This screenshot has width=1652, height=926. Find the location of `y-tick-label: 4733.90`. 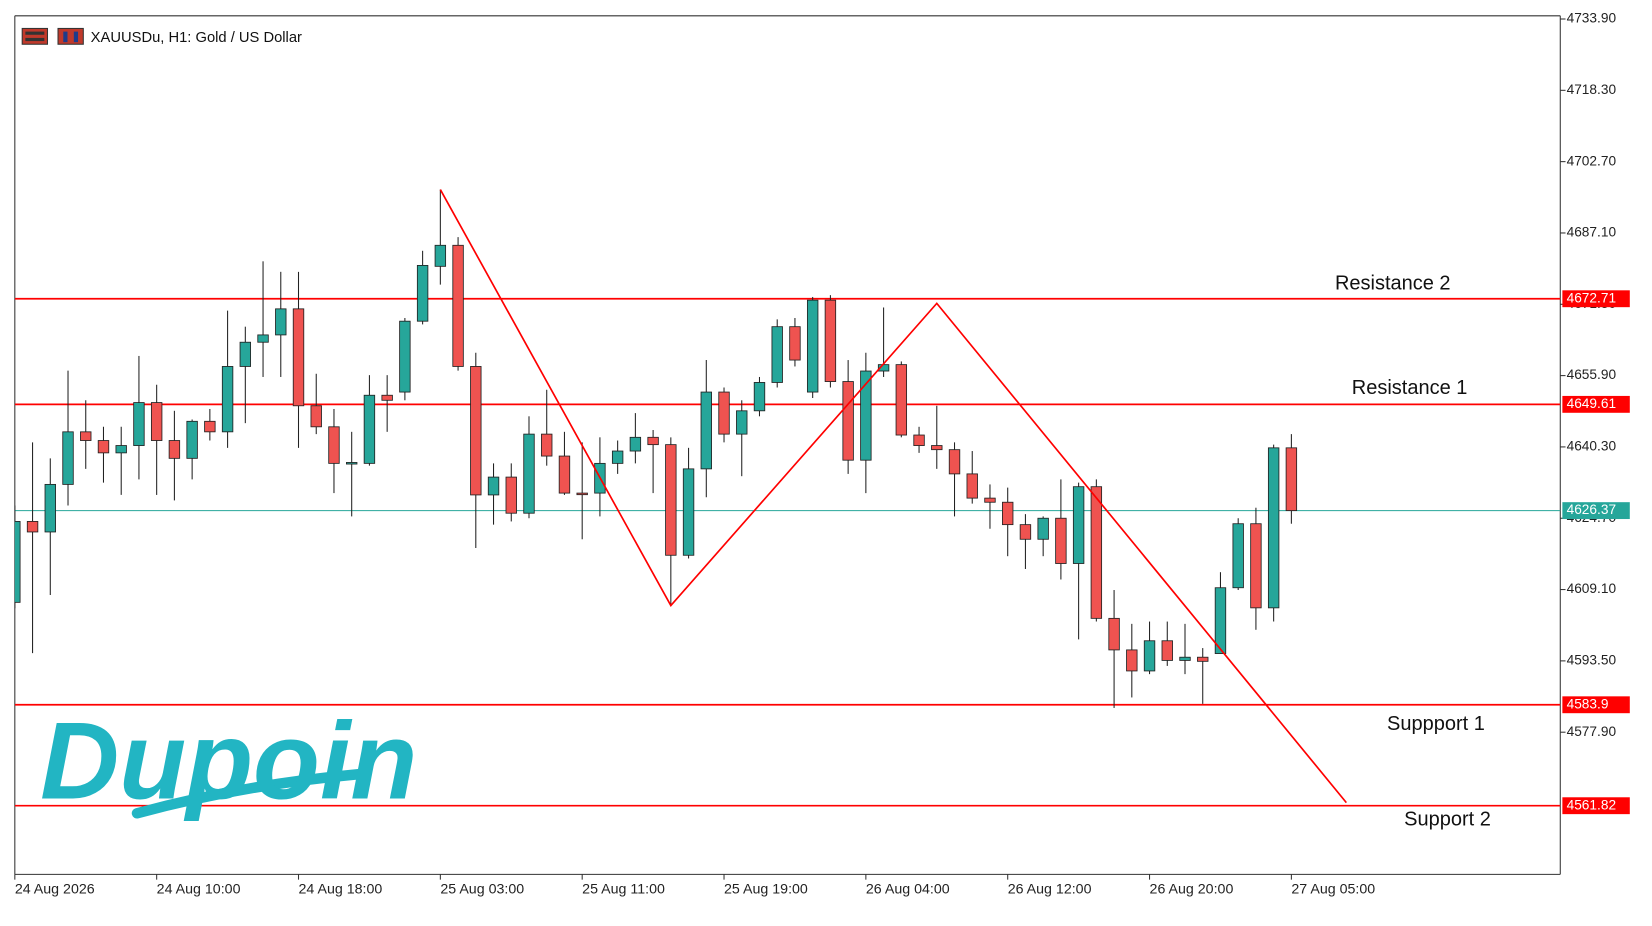

y-tick-label: 4733.90 is located at coordinates (1592, 18).